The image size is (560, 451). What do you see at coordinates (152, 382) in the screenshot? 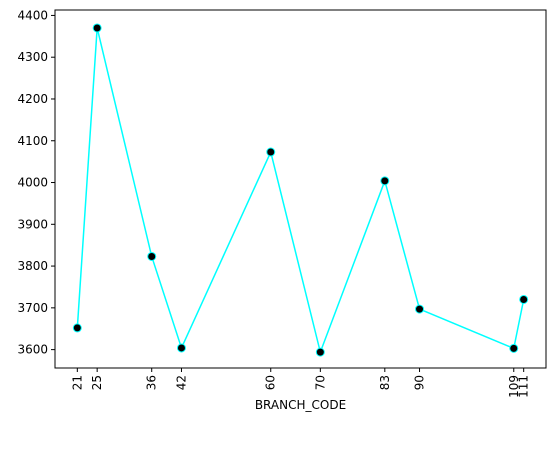
I see `x-tick-label: 36` at bounding box center [152, 382].